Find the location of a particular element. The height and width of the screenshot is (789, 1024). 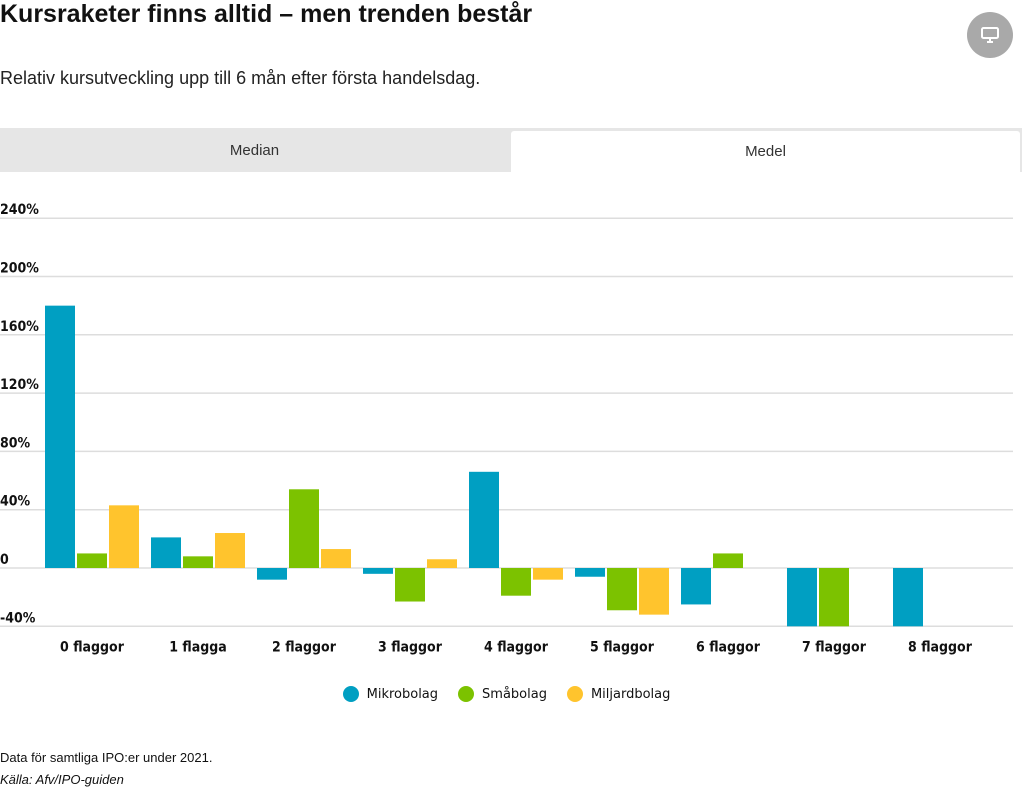

legend-item: Småbolag is located at coordinates (502, 694).